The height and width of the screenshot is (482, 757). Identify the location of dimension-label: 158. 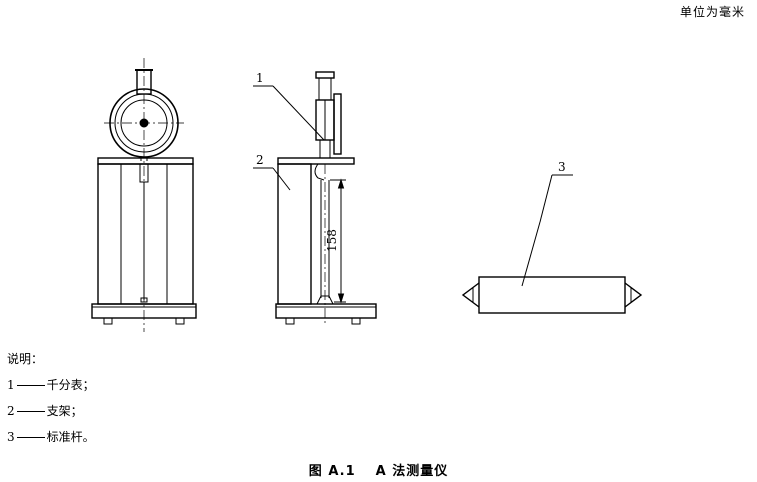
(332, 240).